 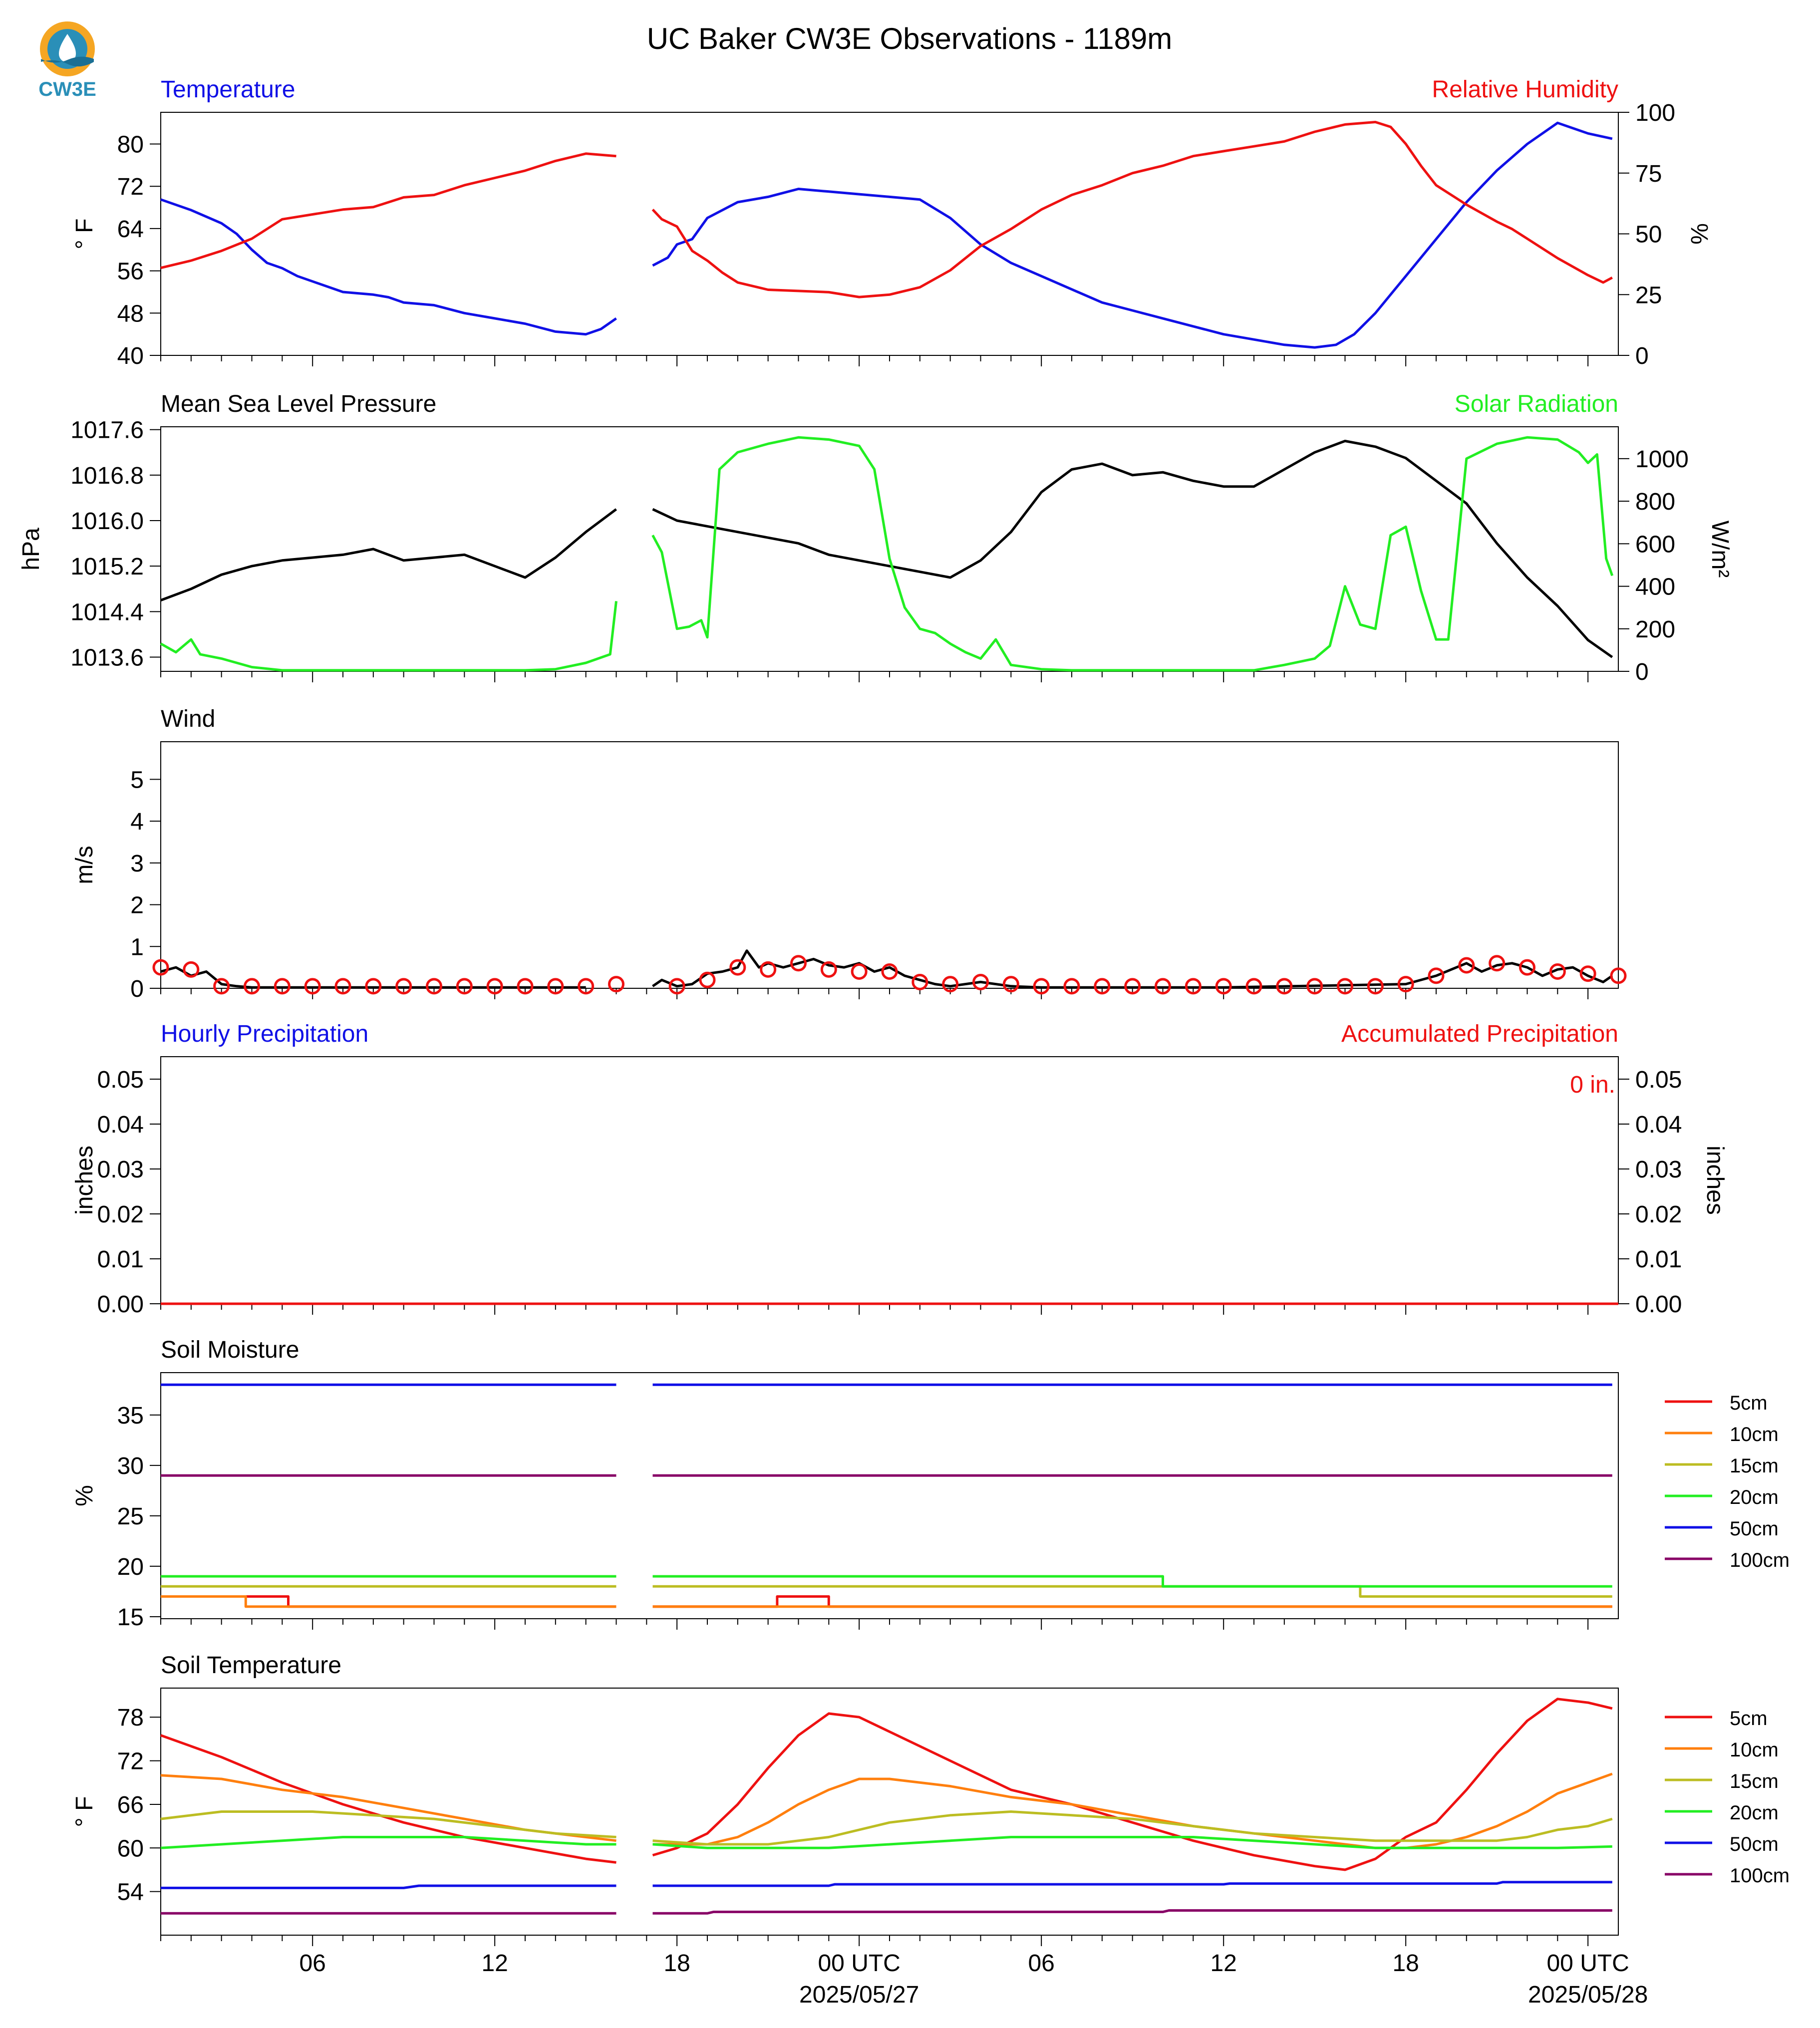 I want to click on y-tick-label-right: 0, so click(x=1642, y=672).